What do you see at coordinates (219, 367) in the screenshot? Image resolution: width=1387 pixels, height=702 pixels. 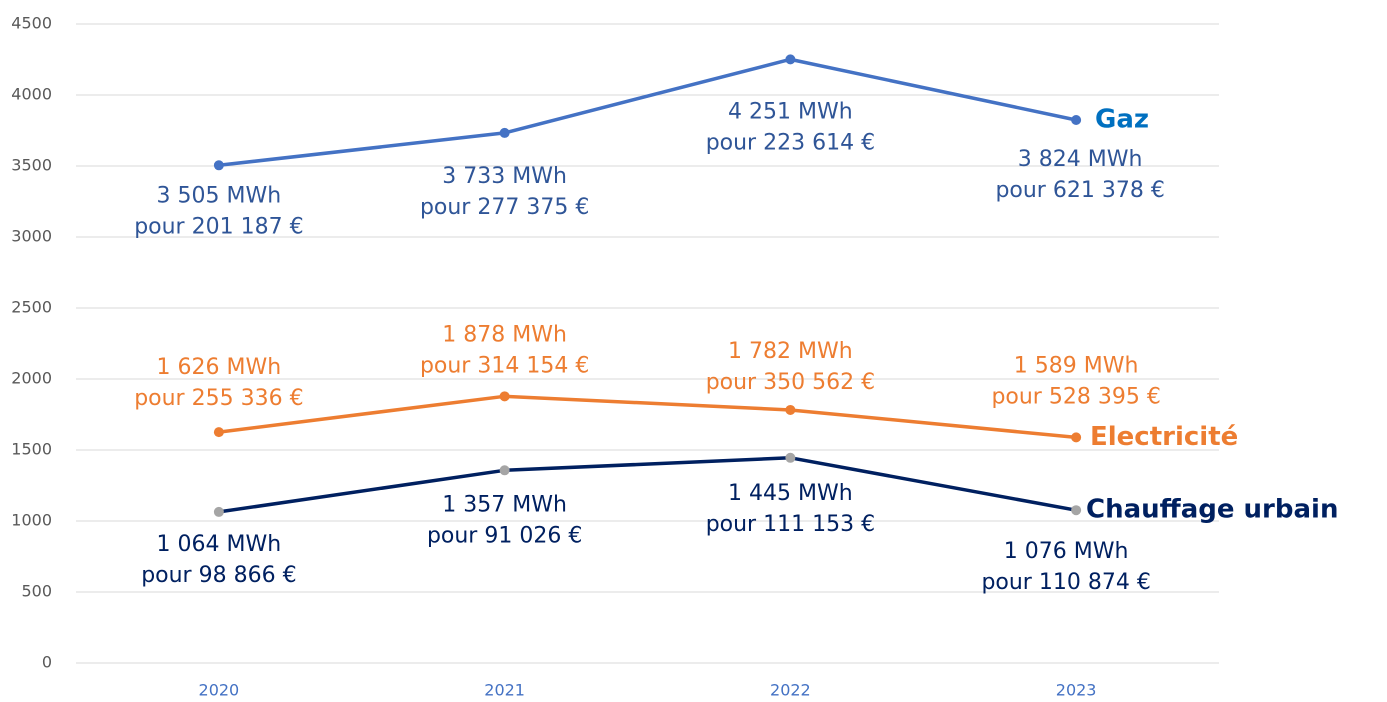 I see `data-label: 1 626 MWh` at bounding box center [219, 367].